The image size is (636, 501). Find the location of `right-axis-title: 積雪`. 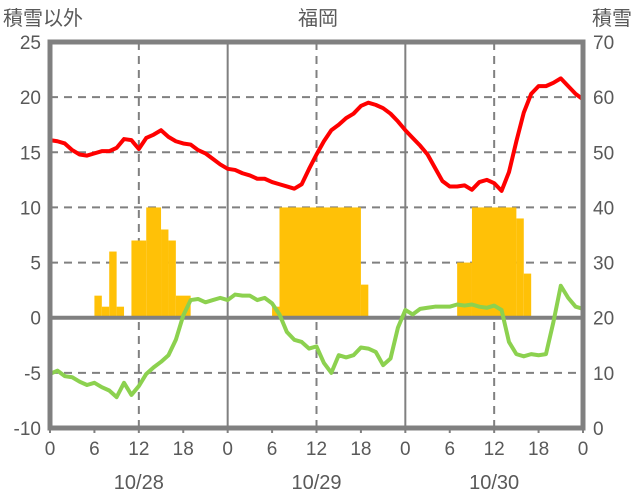

right-axis-title: 積雪 is located at coordinates (612, 19).